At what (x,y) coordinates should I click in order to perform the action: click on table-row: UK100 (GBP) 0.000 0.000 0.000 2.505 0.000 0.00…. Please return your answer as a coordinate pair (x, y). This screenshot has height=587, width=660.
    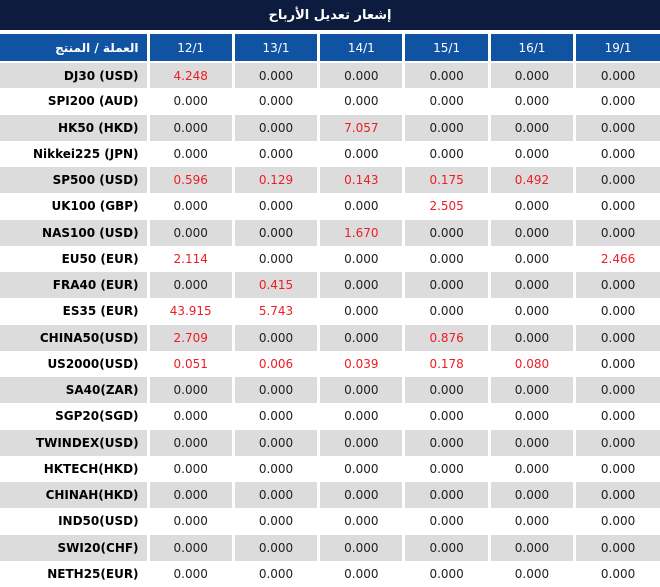
    Looking at the image, I should click on (330, 206).